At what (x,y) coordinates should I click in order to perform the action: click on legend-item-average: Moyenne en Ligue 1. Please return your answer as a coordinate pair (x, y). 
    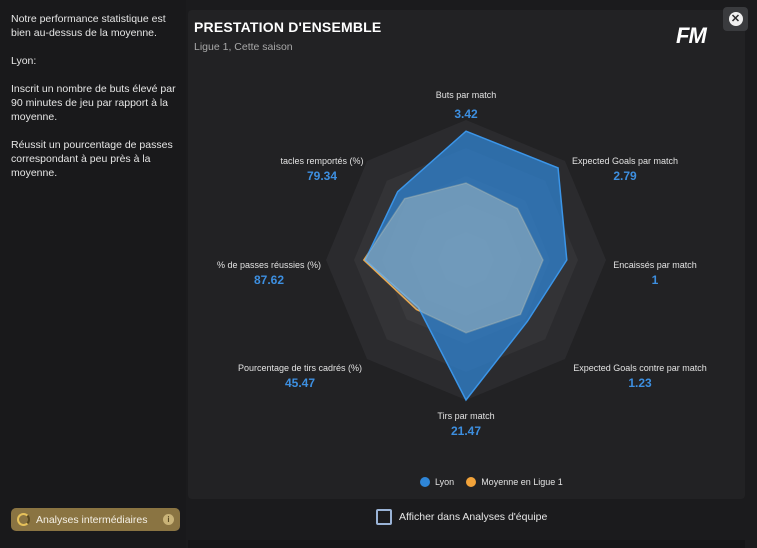
    Looking at the image, I should click on (514, 482).